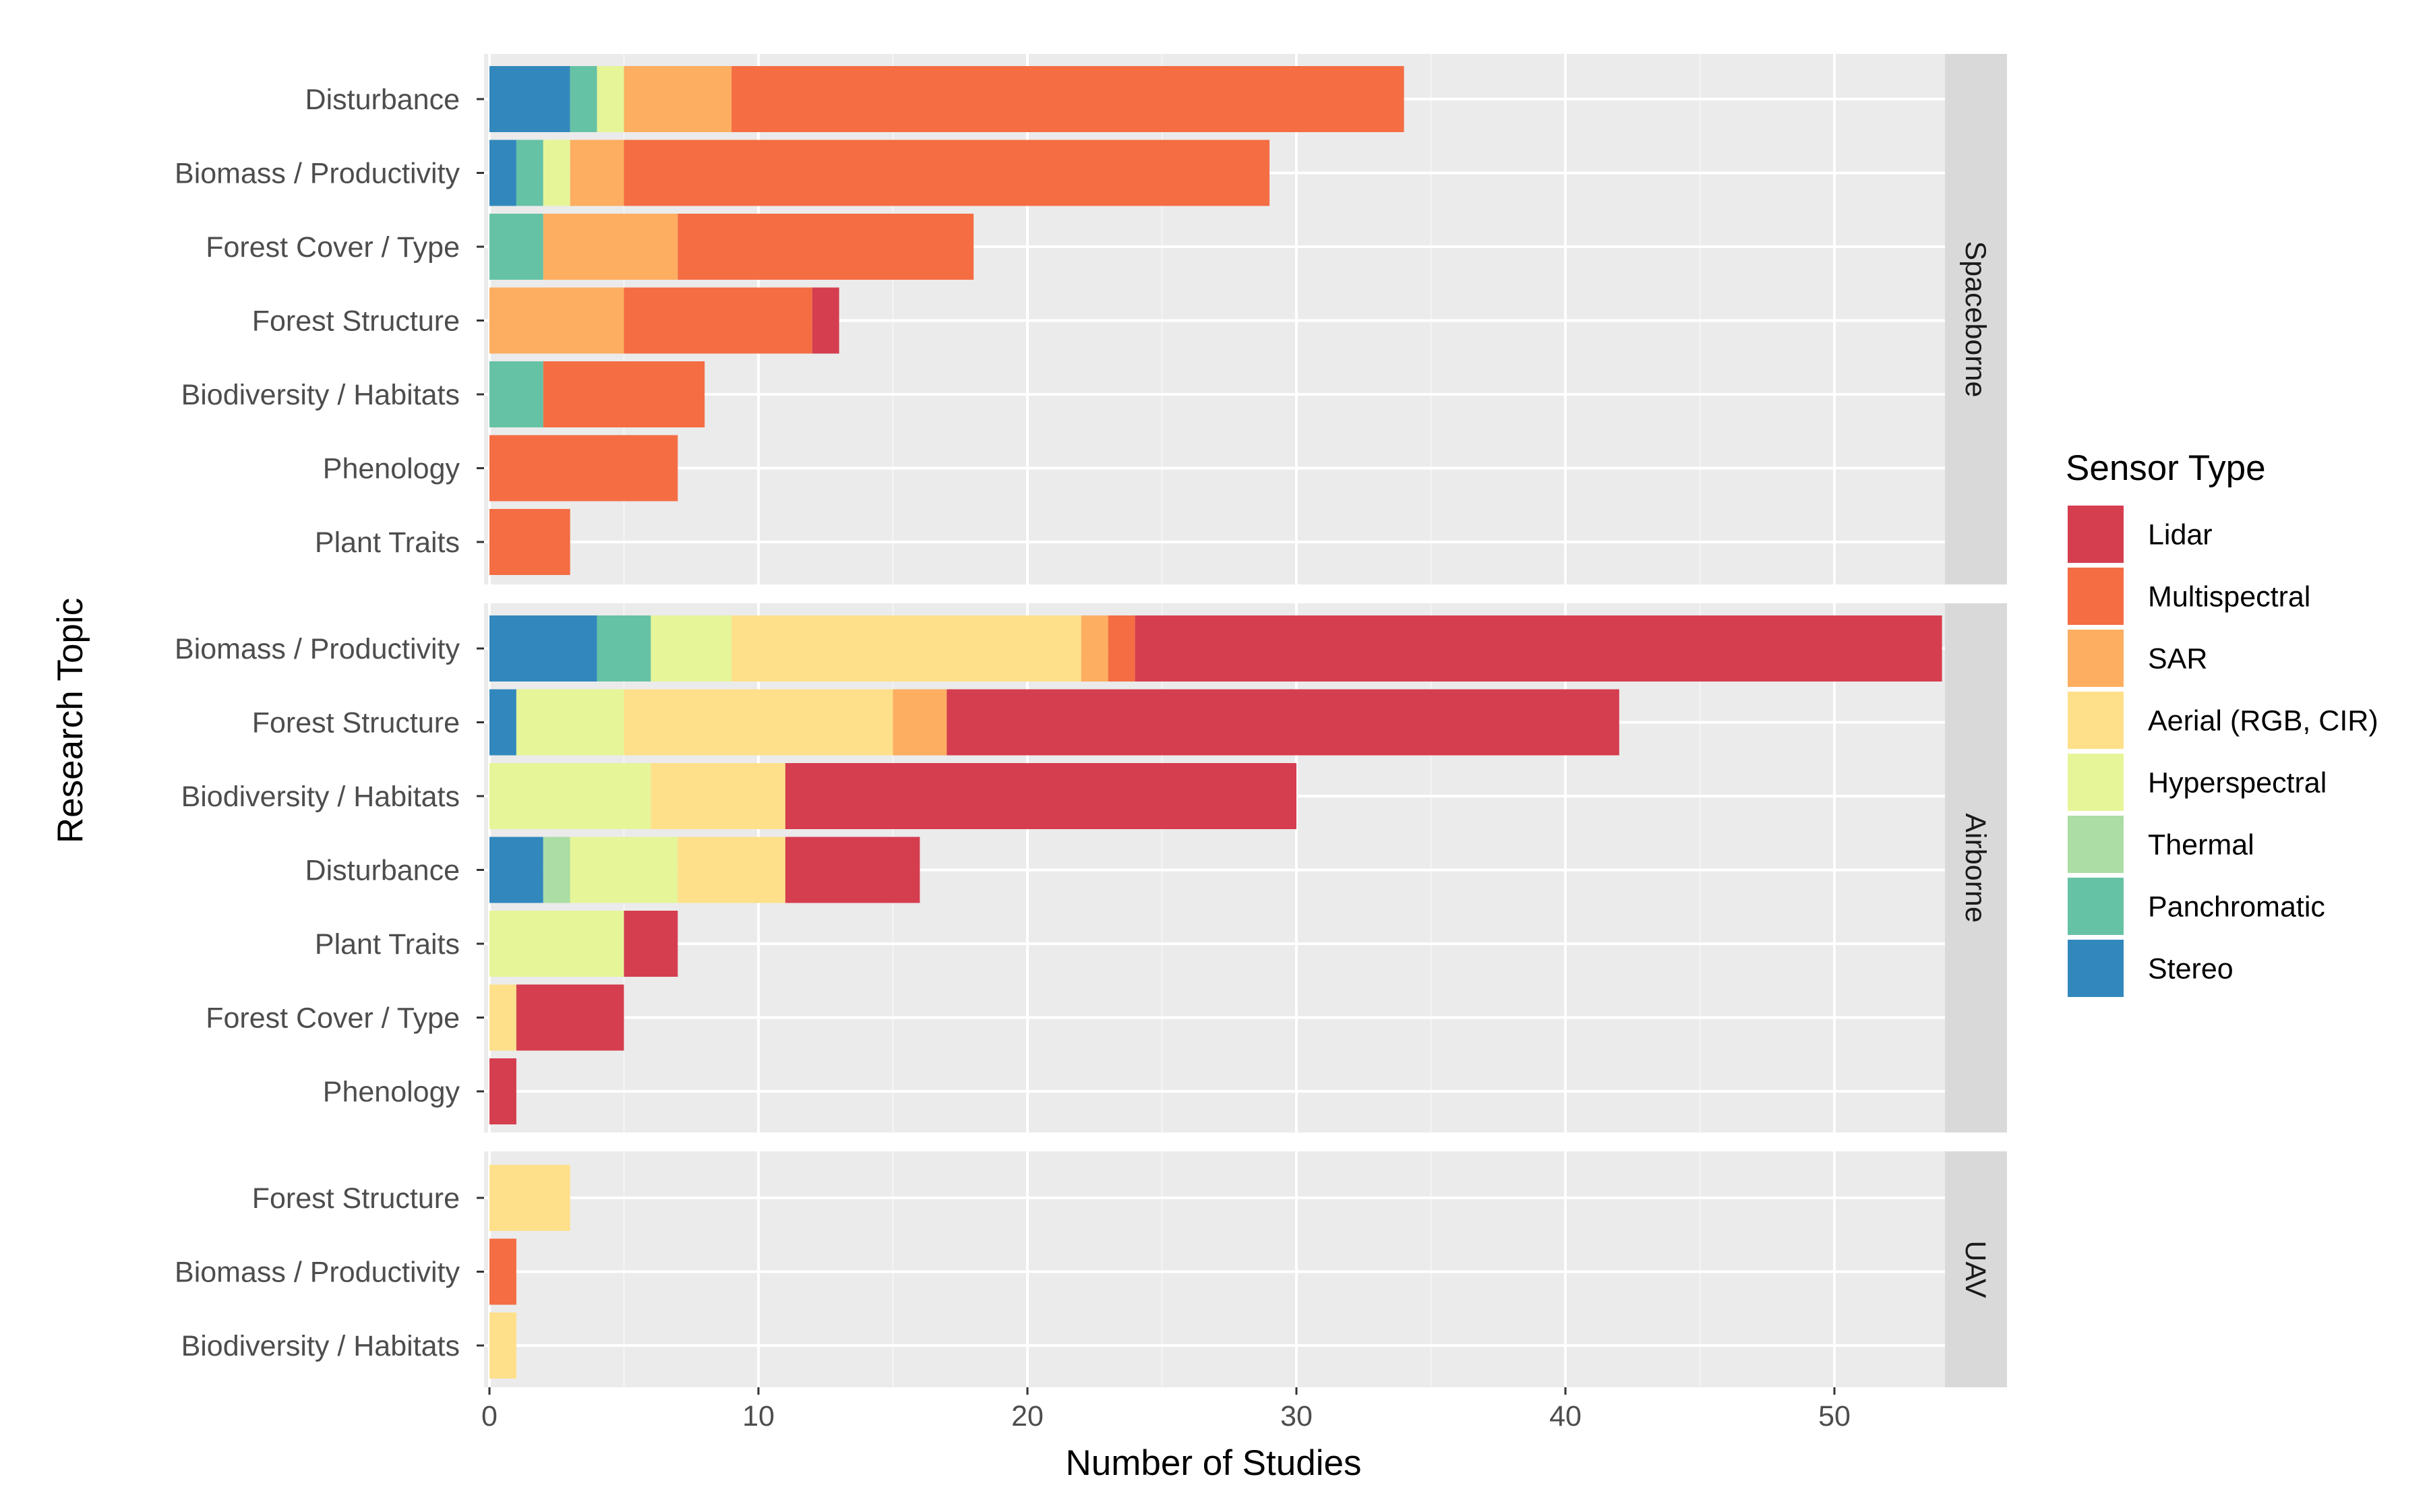 This screenshot has height=1512, width=2427. What do you see at coordinates (2177, 659) in the screenshot?
I see `legend-label: SAR` at bounding box center [2177, 659].